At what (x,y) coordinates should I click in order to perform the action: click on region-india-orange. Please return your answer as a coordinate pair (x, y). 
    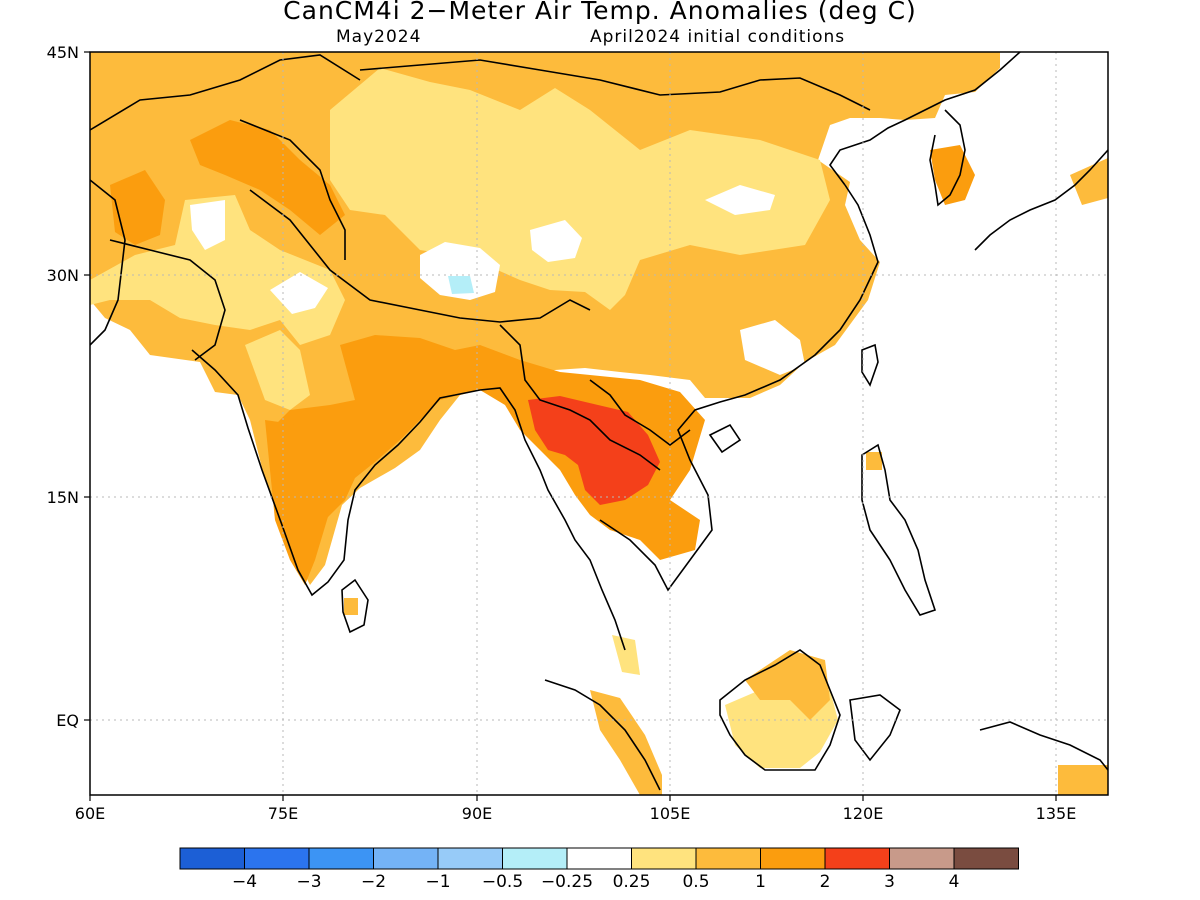
    Looking at the image, I should click on (487, 447).